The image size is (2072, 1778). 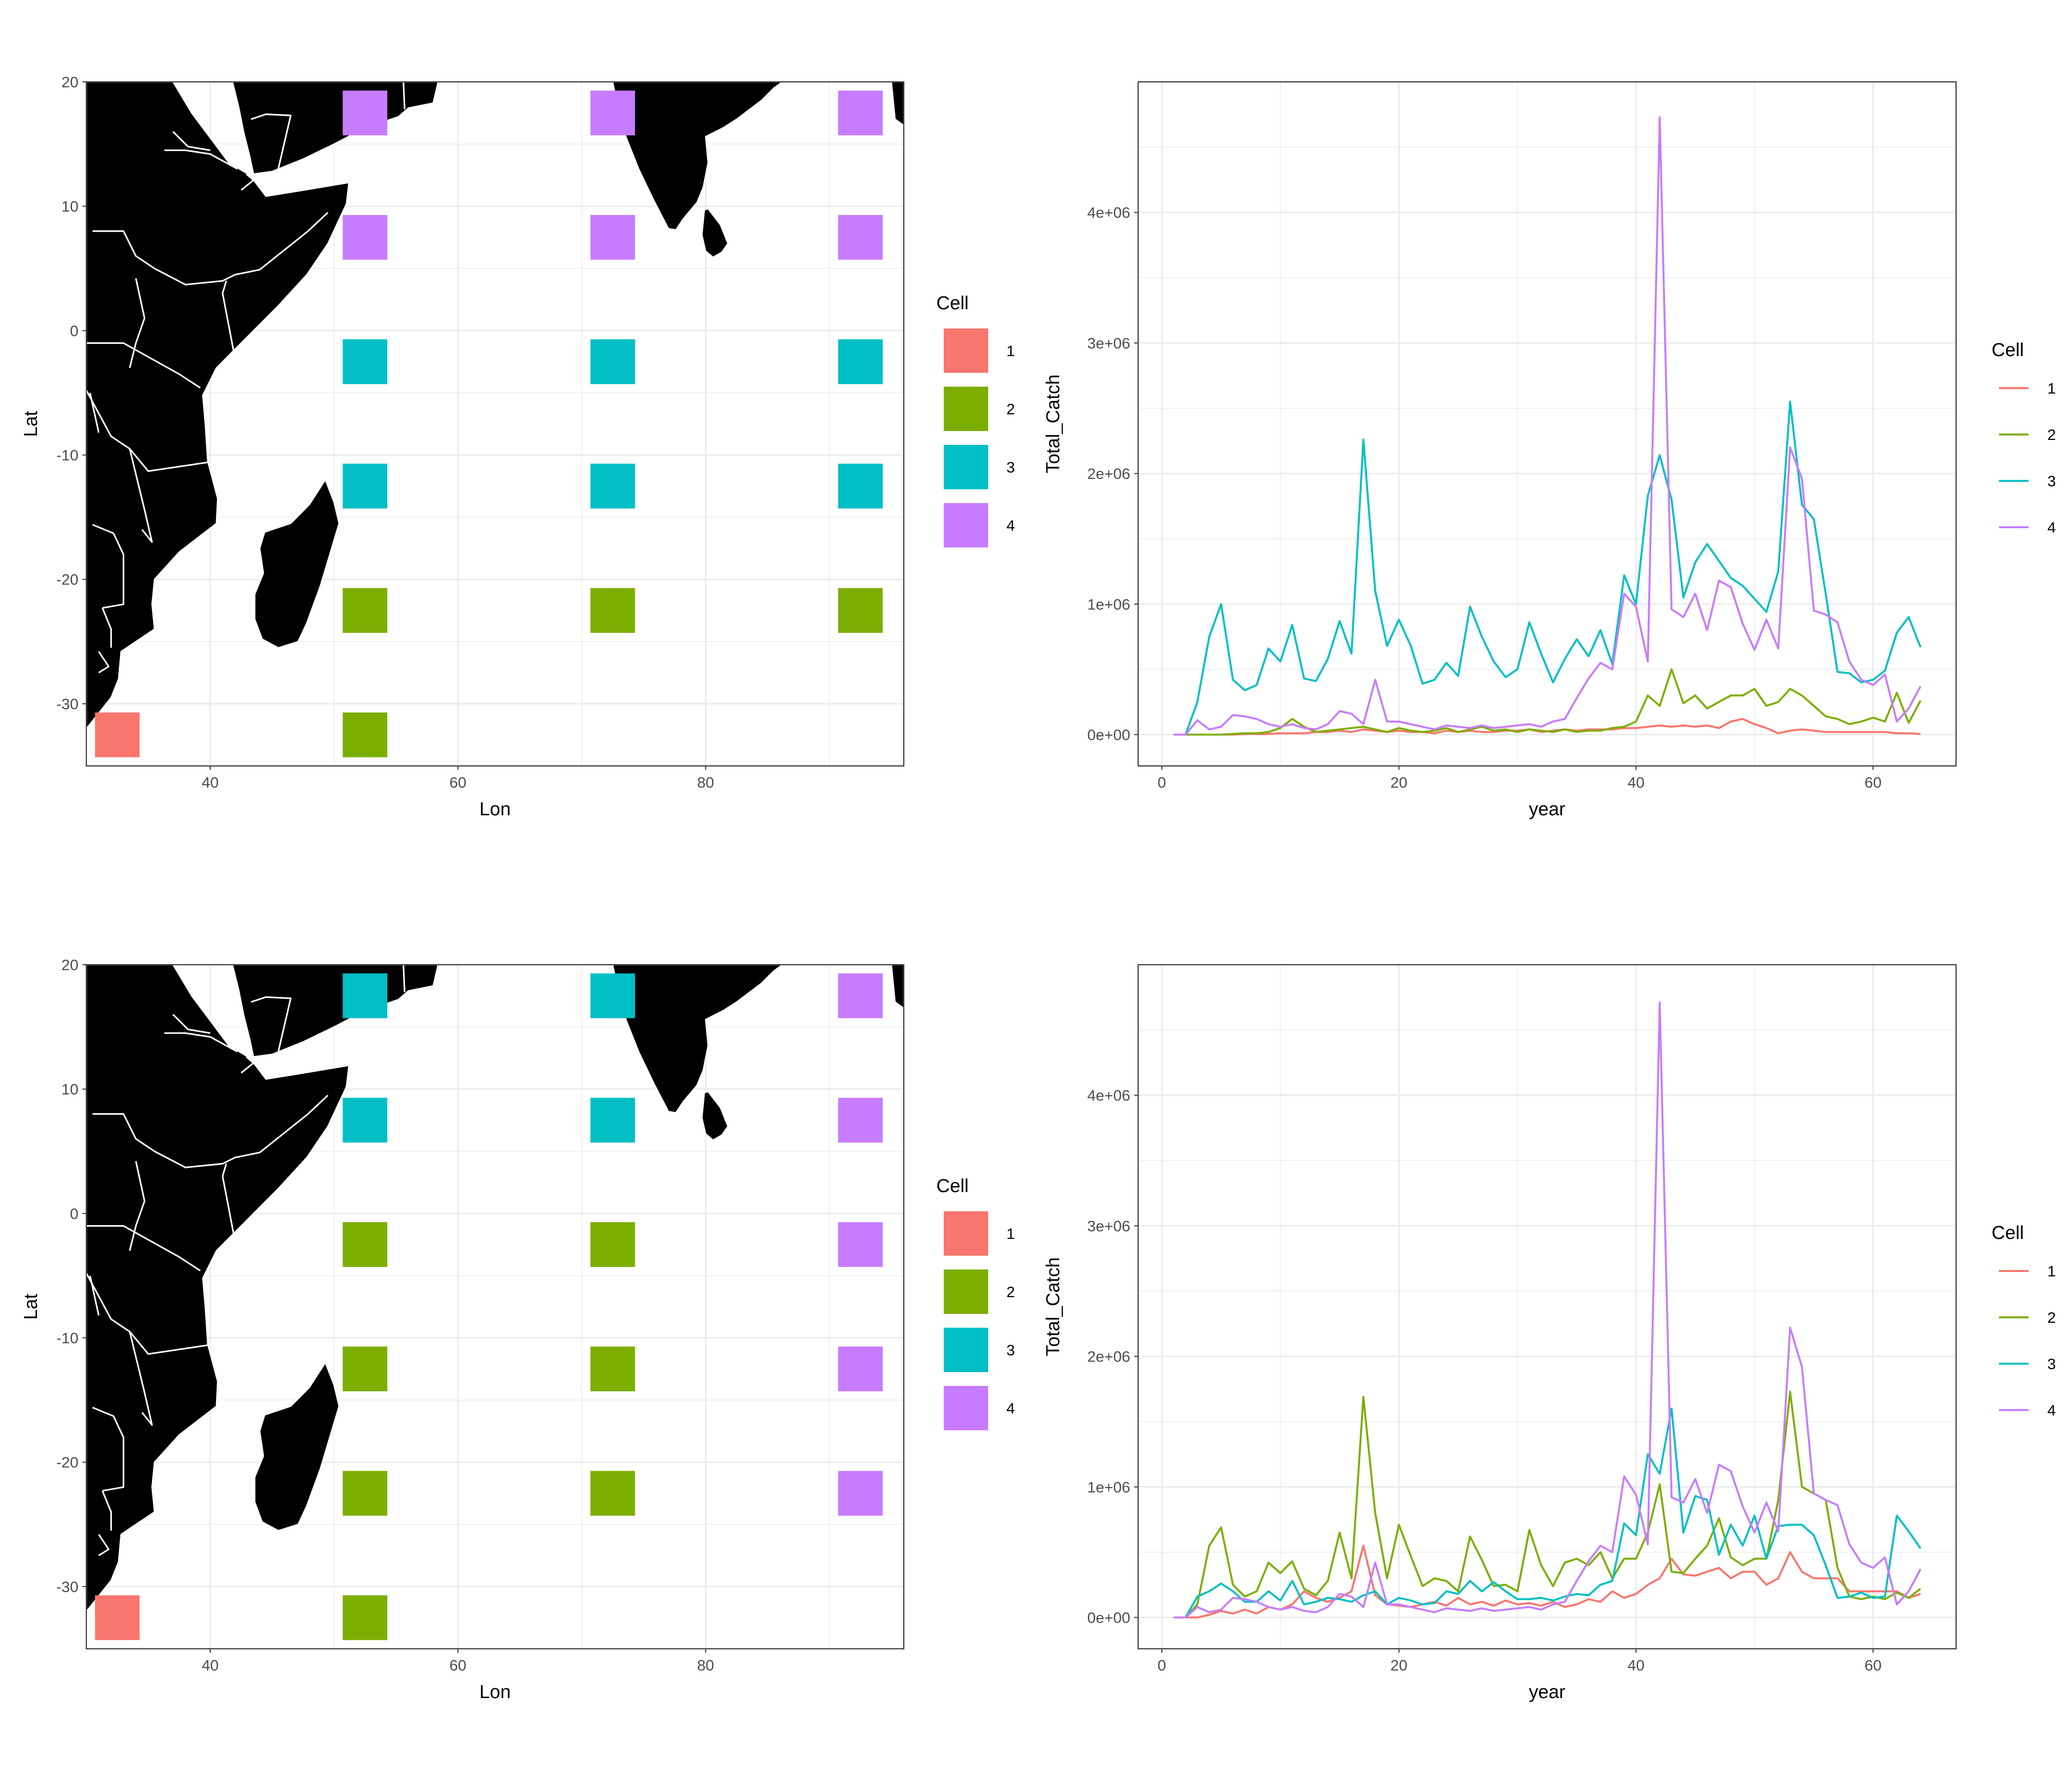 I want to click on chart-legend: Cell 1 2 3 4, so click(x=2024, y=1321).